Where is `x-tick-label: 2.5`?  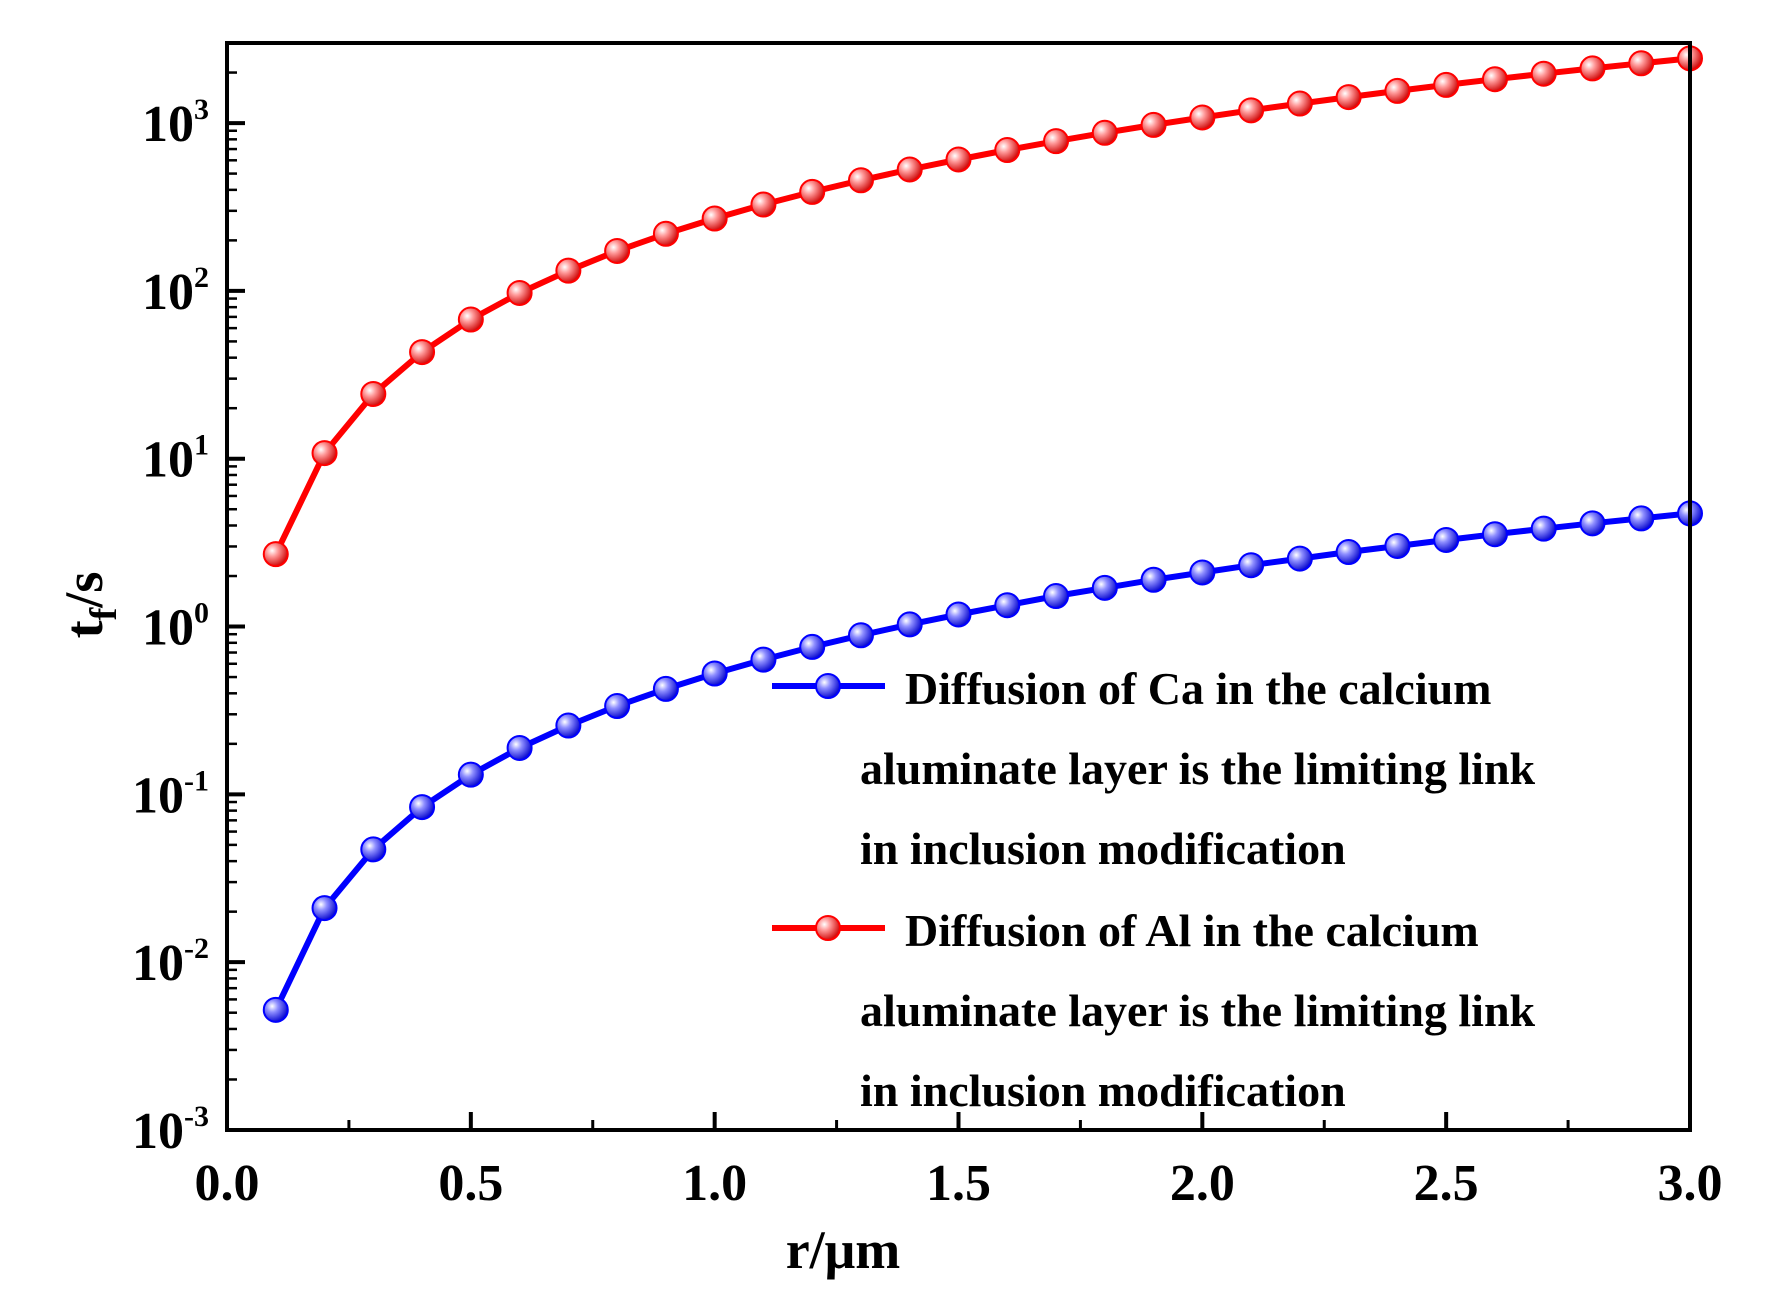 x-tick-label: 2.5 is located at coordinates (1446, 1183).